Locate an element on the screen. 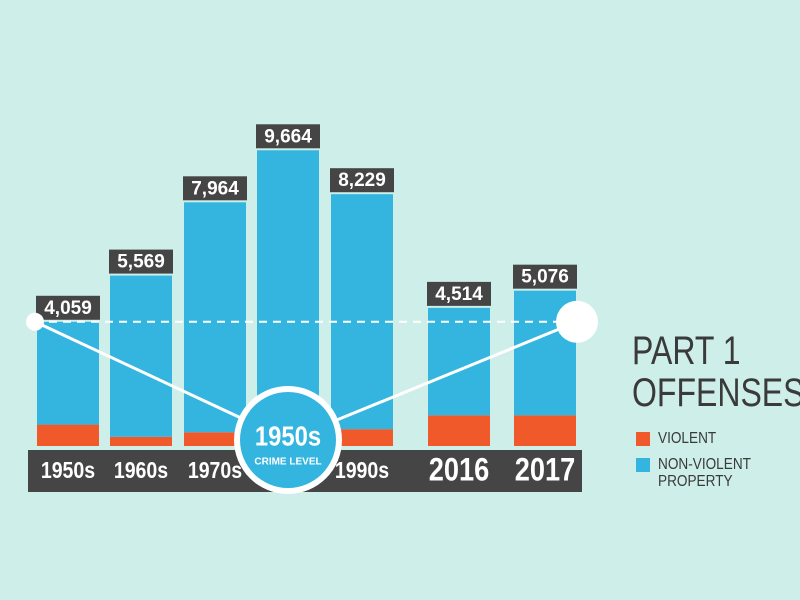 The image size is (800, 600). legend-label: NON-VIOLENT PROPERTY is located at coordinates (704, 473).